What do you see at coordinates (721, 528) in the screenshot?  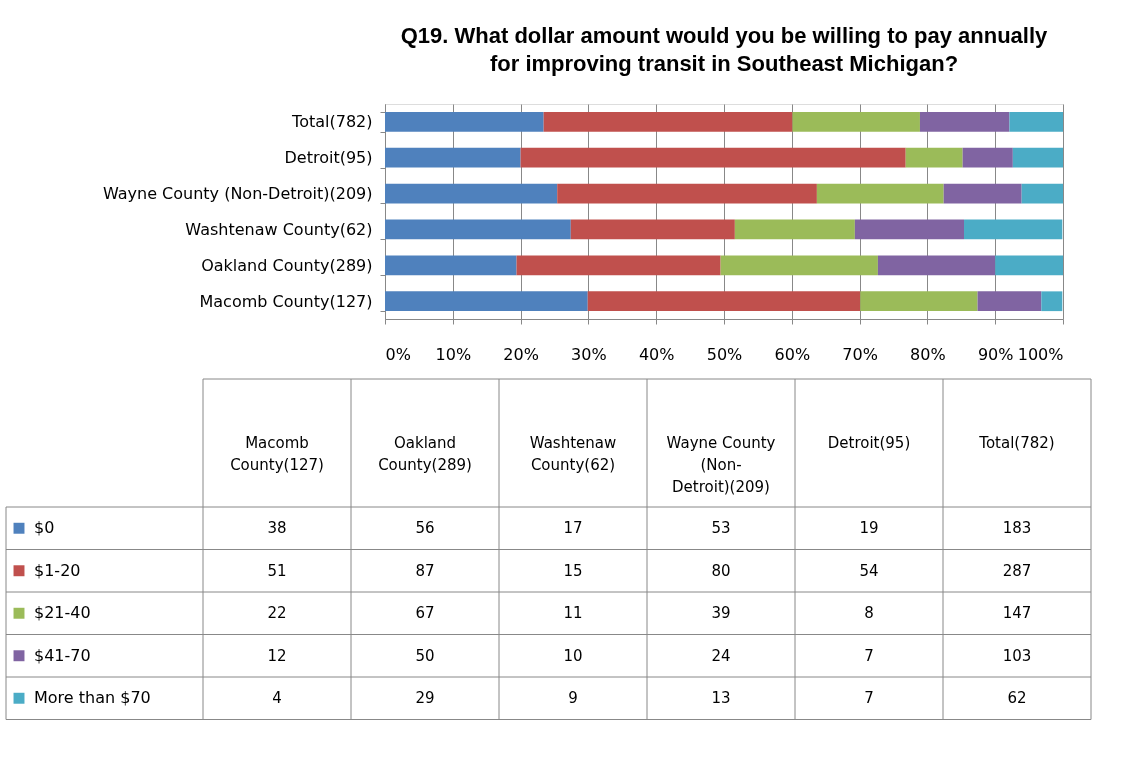 I see `text: 53` at bounding box center [721, 528].